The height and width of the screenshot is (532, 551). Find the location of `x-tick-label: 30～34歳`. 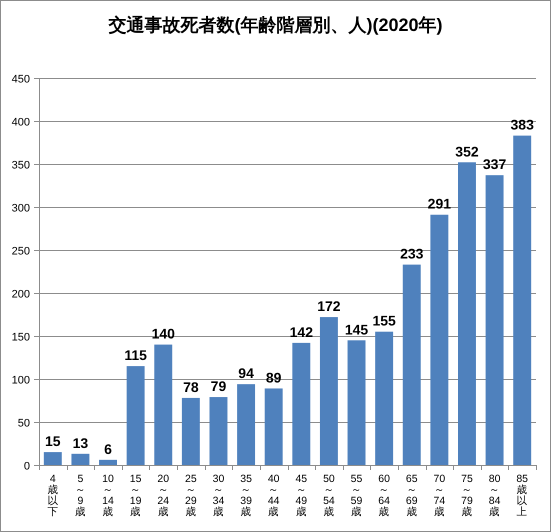

x-tick-label: 30～34歳 is located at coordinates (218, 495).